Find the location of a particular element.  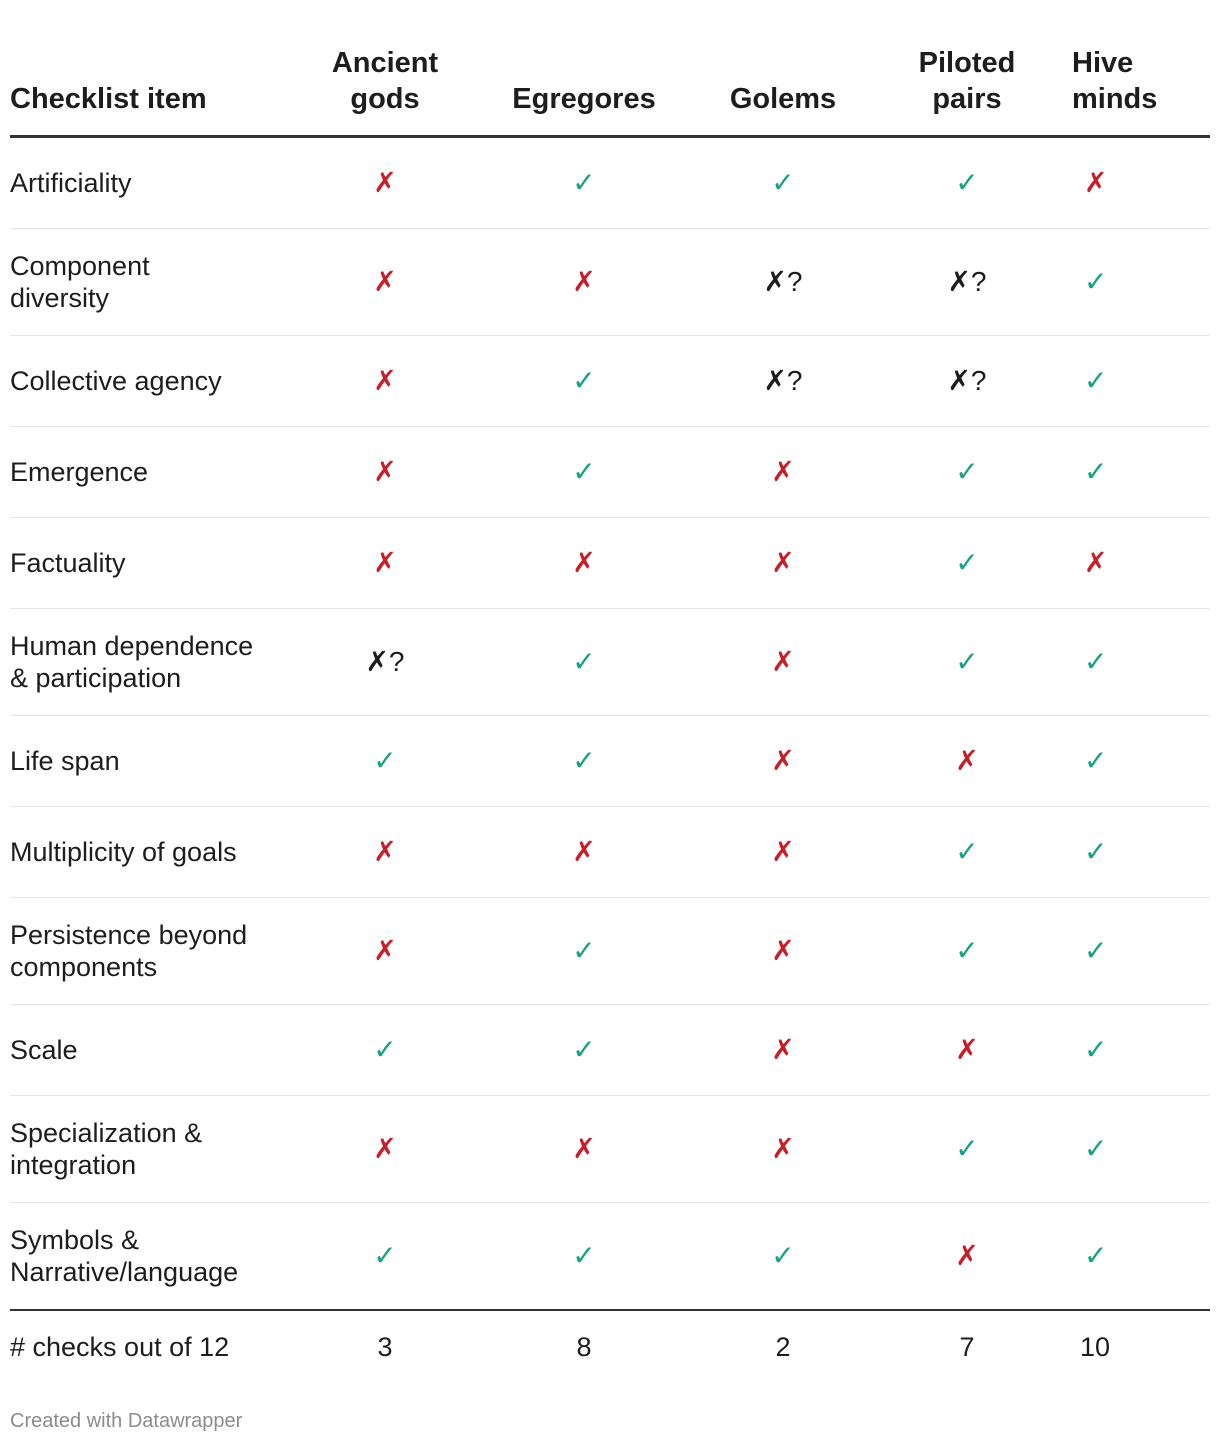

table-row: Persistence beyond components ✗ ✓ ✗ ✓ ✓ is located at coordinates (610, 951).